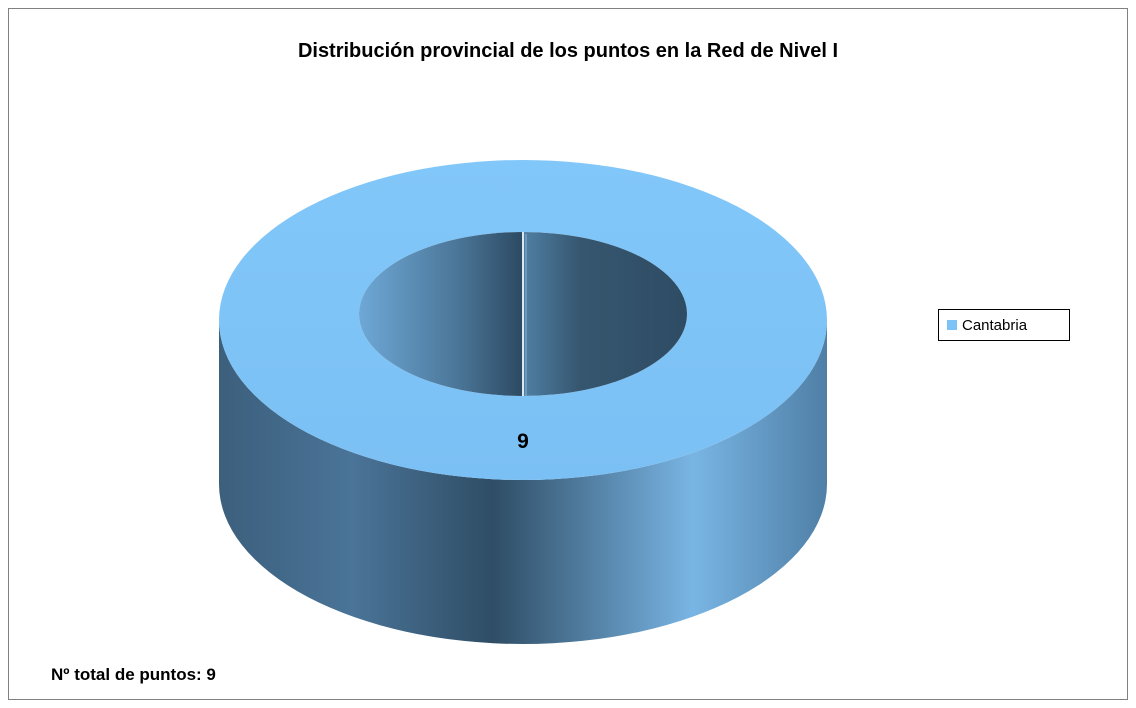  What do you see at coordinates (952, 325) in the screenshot?
I see `legend-swatch-cantabria` at bounding box center [952, 325].